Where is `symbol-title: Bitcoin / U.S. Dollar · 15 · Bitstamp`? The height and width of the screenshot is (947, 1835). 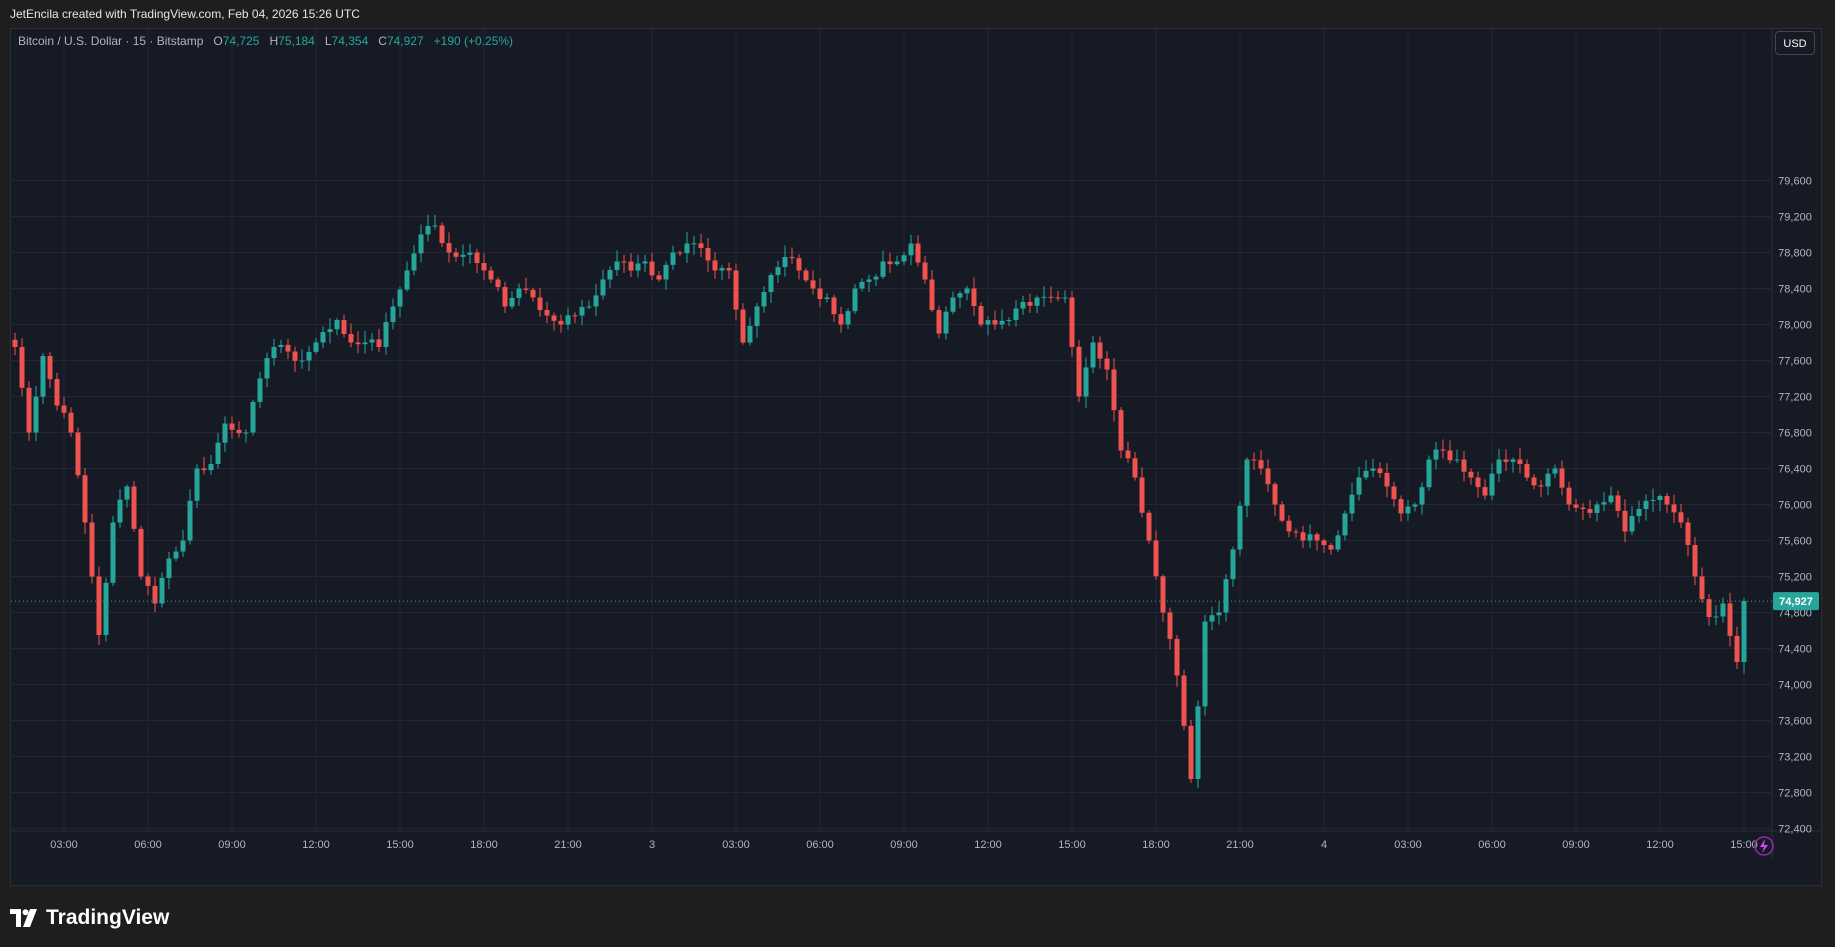
symbol-title: Bitcoin / U.S. Dollar · 15 · Bitstamp is located at coordinates (111, 41).